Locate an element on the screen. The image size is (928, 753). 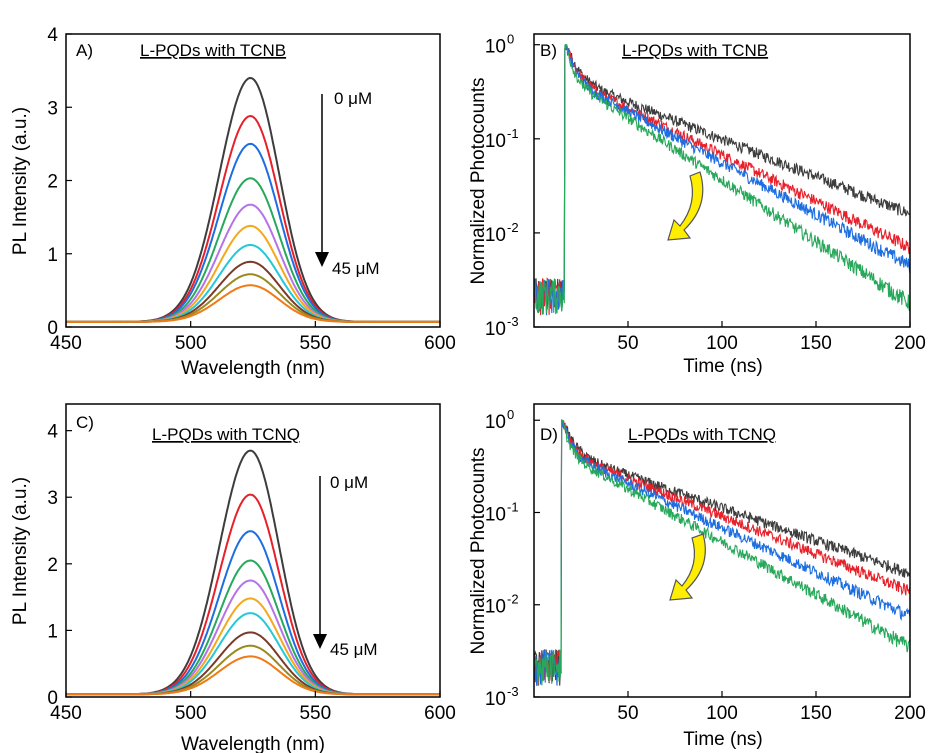
panel-a-ylabel: PL Intensity (a.u.) is located at coordinates (20, 181).